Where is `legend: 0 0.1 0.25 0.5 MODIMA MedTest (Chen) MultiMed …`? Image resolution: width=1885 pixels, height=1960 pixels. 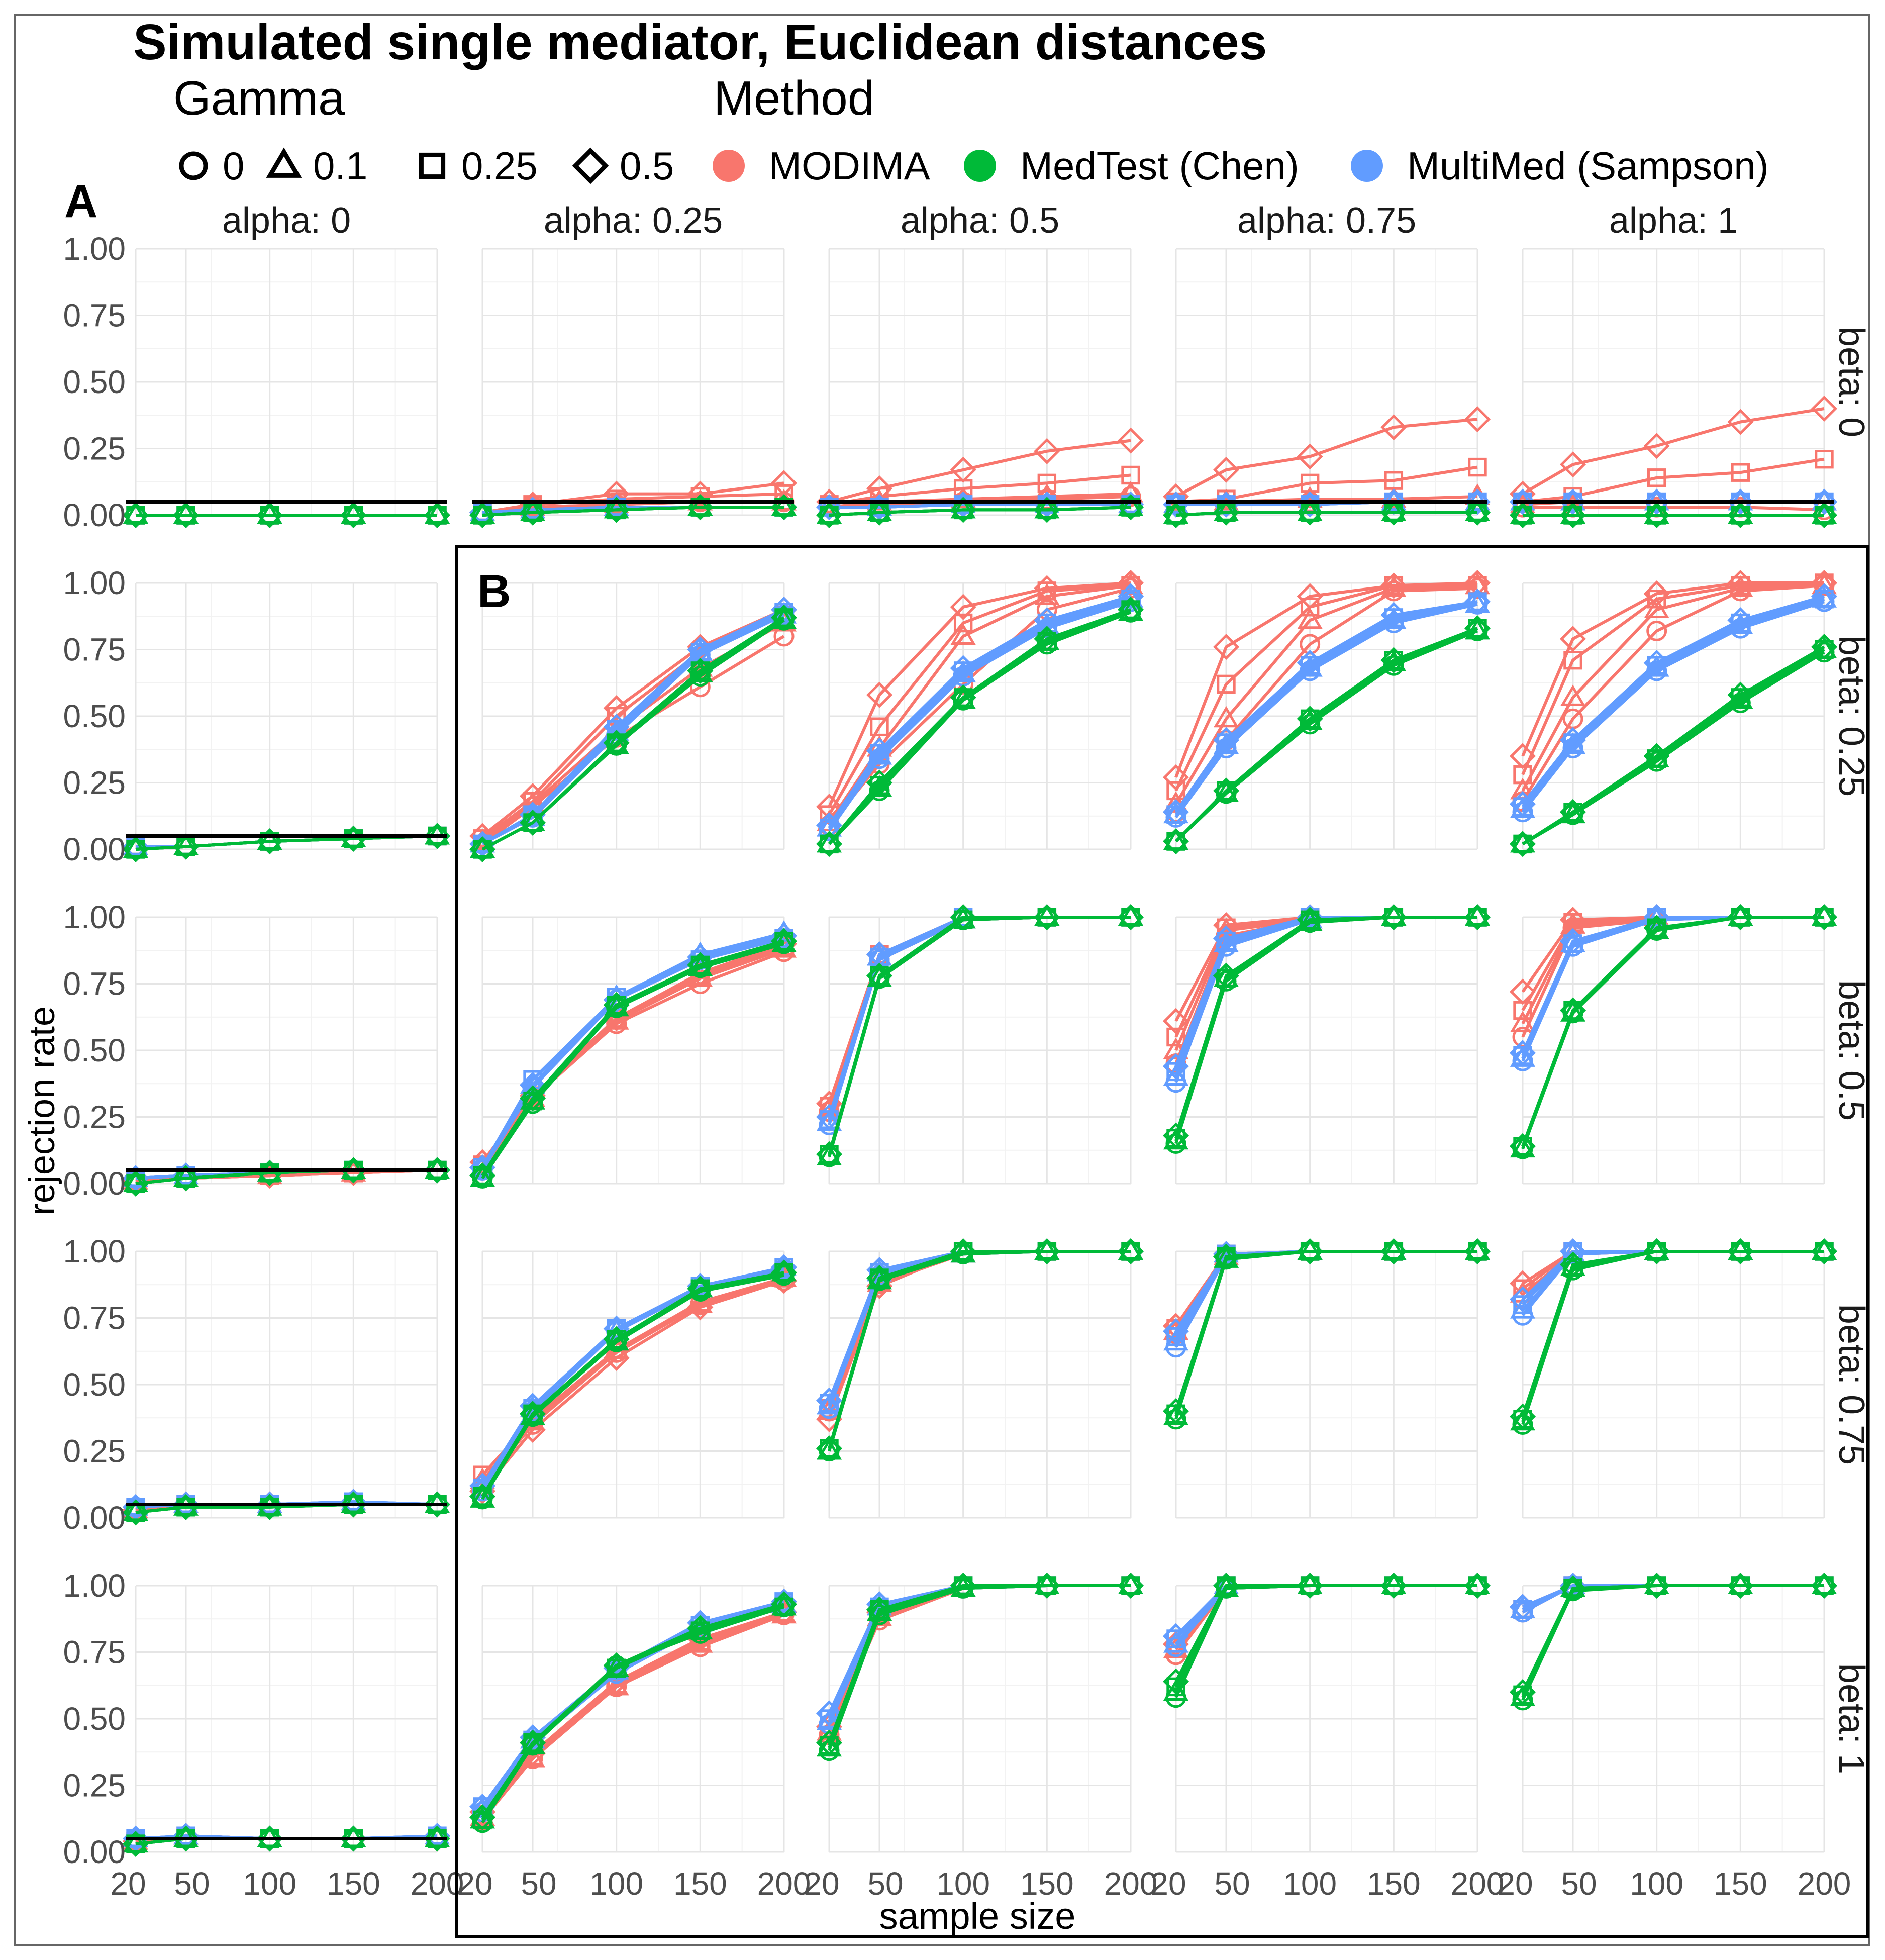 legend: 0 0.1 0.25 0.5 MODIMA MedTest (Chen) MultiMed … is located at coordinates (974, 166).